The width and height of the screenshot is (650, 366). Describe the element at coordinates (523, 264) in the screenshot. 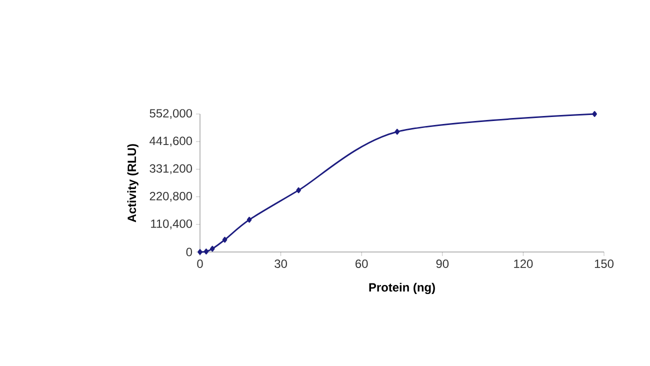

I see `x-tick-label: 120` at that location.